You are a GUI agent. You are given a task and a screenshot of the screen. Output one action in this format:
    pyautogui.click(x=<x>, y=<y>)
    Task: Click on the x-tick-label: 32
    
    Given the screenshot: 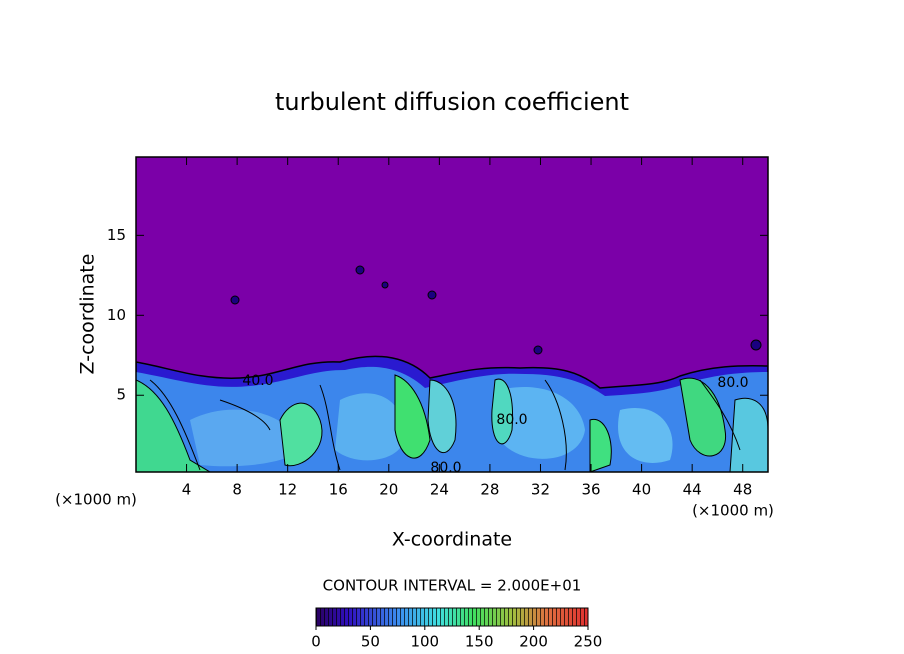 What is the action you would take?
    pyautogui.click(x=540, y=490)
    